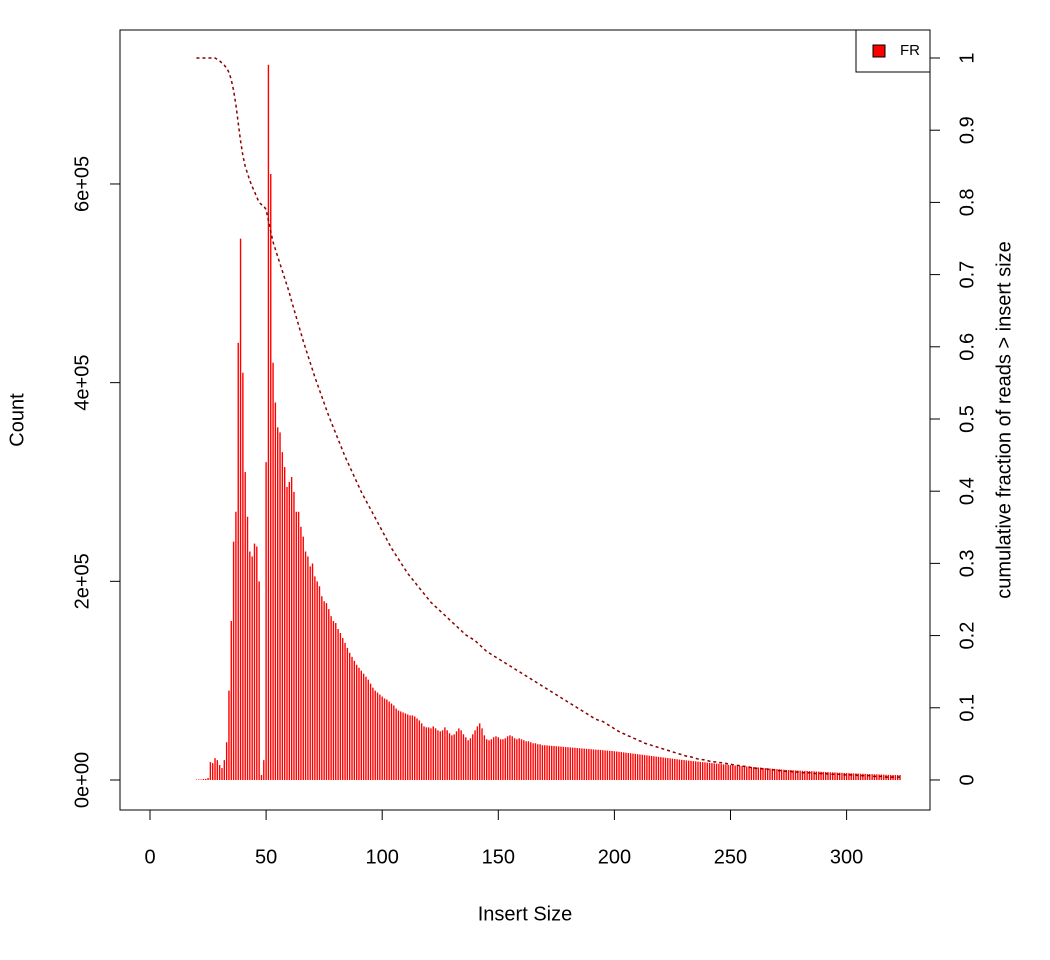  I want to click on x-tick-label: 300, so click(846, 857).